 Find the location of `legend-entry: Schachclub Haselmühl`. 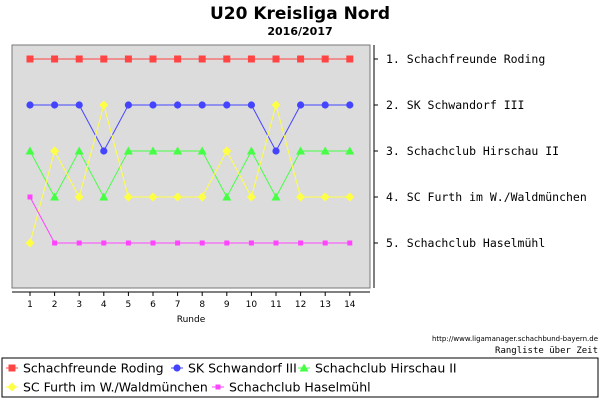

legend-entry: Schachclub Haselmühl is located at coordinates (291, 387).